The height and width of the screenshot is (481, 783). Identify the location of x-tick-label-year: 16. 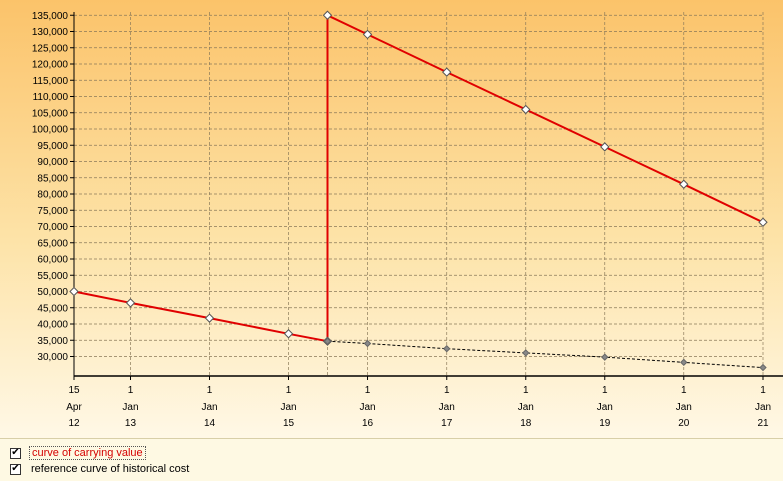
(368, 423).